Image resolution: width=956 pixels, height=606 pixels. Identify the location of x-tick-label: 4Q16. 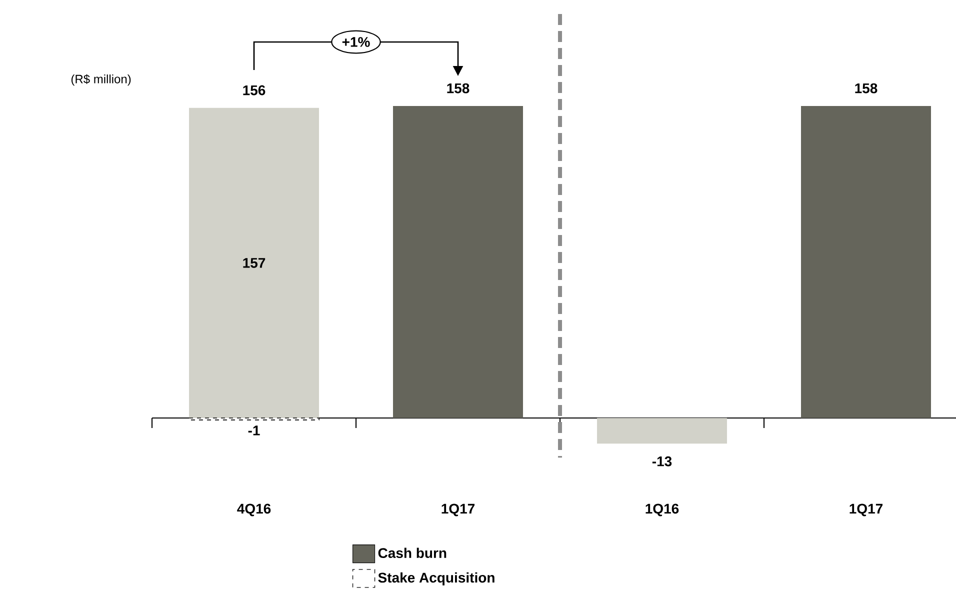
(254, 510).